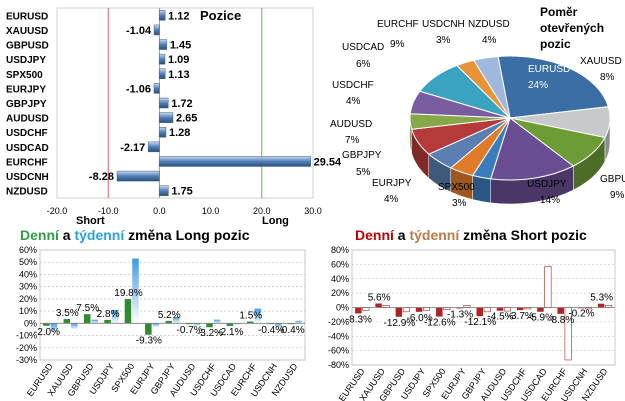 The width and height of the screenshot is (625, 401). I want to click on bar-usdjpy, so click(162, 59).